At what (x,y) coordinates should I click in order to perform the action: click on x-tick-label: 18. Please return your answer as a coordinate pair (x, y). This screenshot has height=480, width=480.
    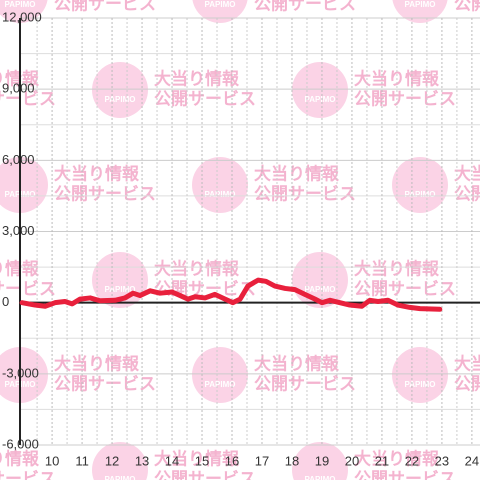
    Looking at the image, I should click on (292, 460).